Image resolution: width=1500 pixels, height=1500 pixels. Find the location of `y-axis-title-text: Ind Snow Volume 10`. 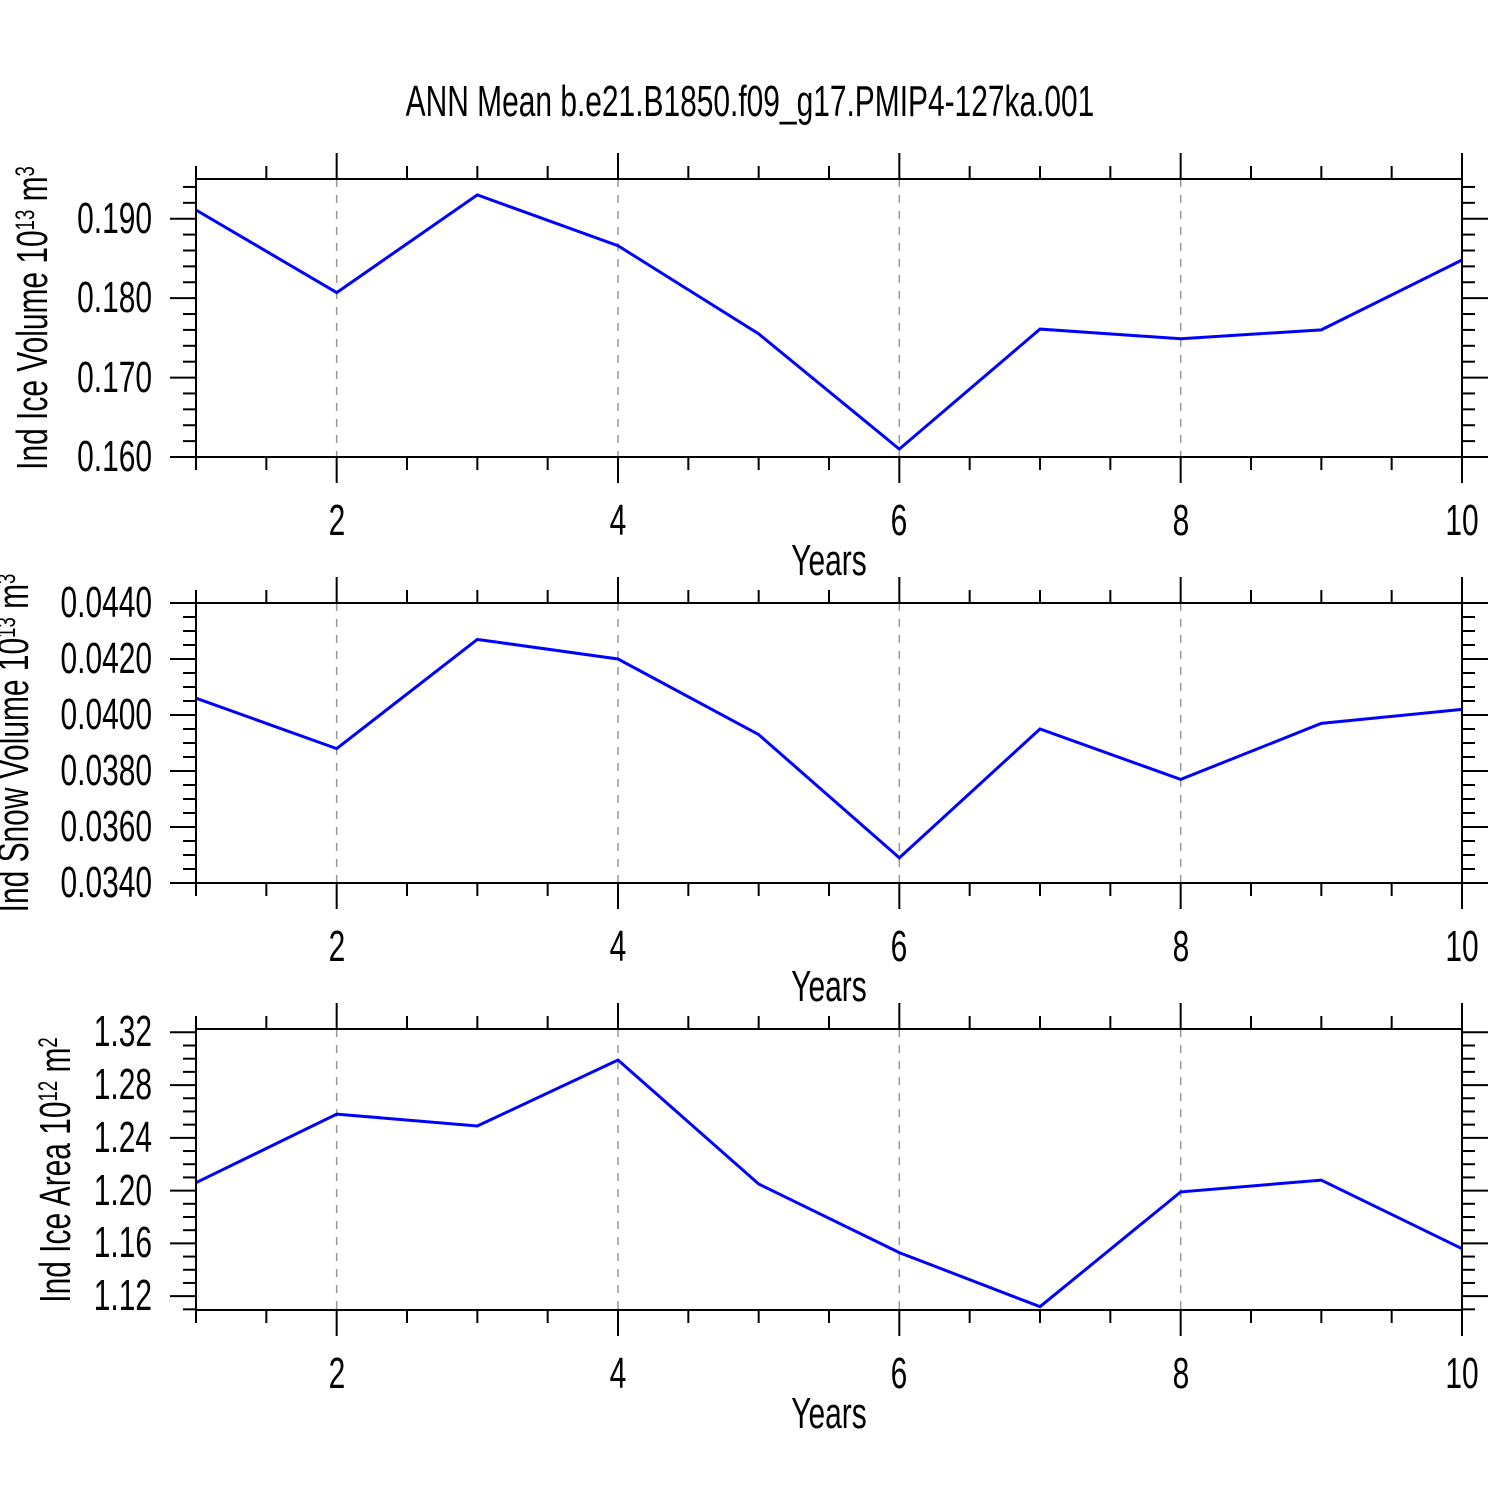

y-axis-title-text: Ind Snow Volume 10 is located at coordinates (19, 775).